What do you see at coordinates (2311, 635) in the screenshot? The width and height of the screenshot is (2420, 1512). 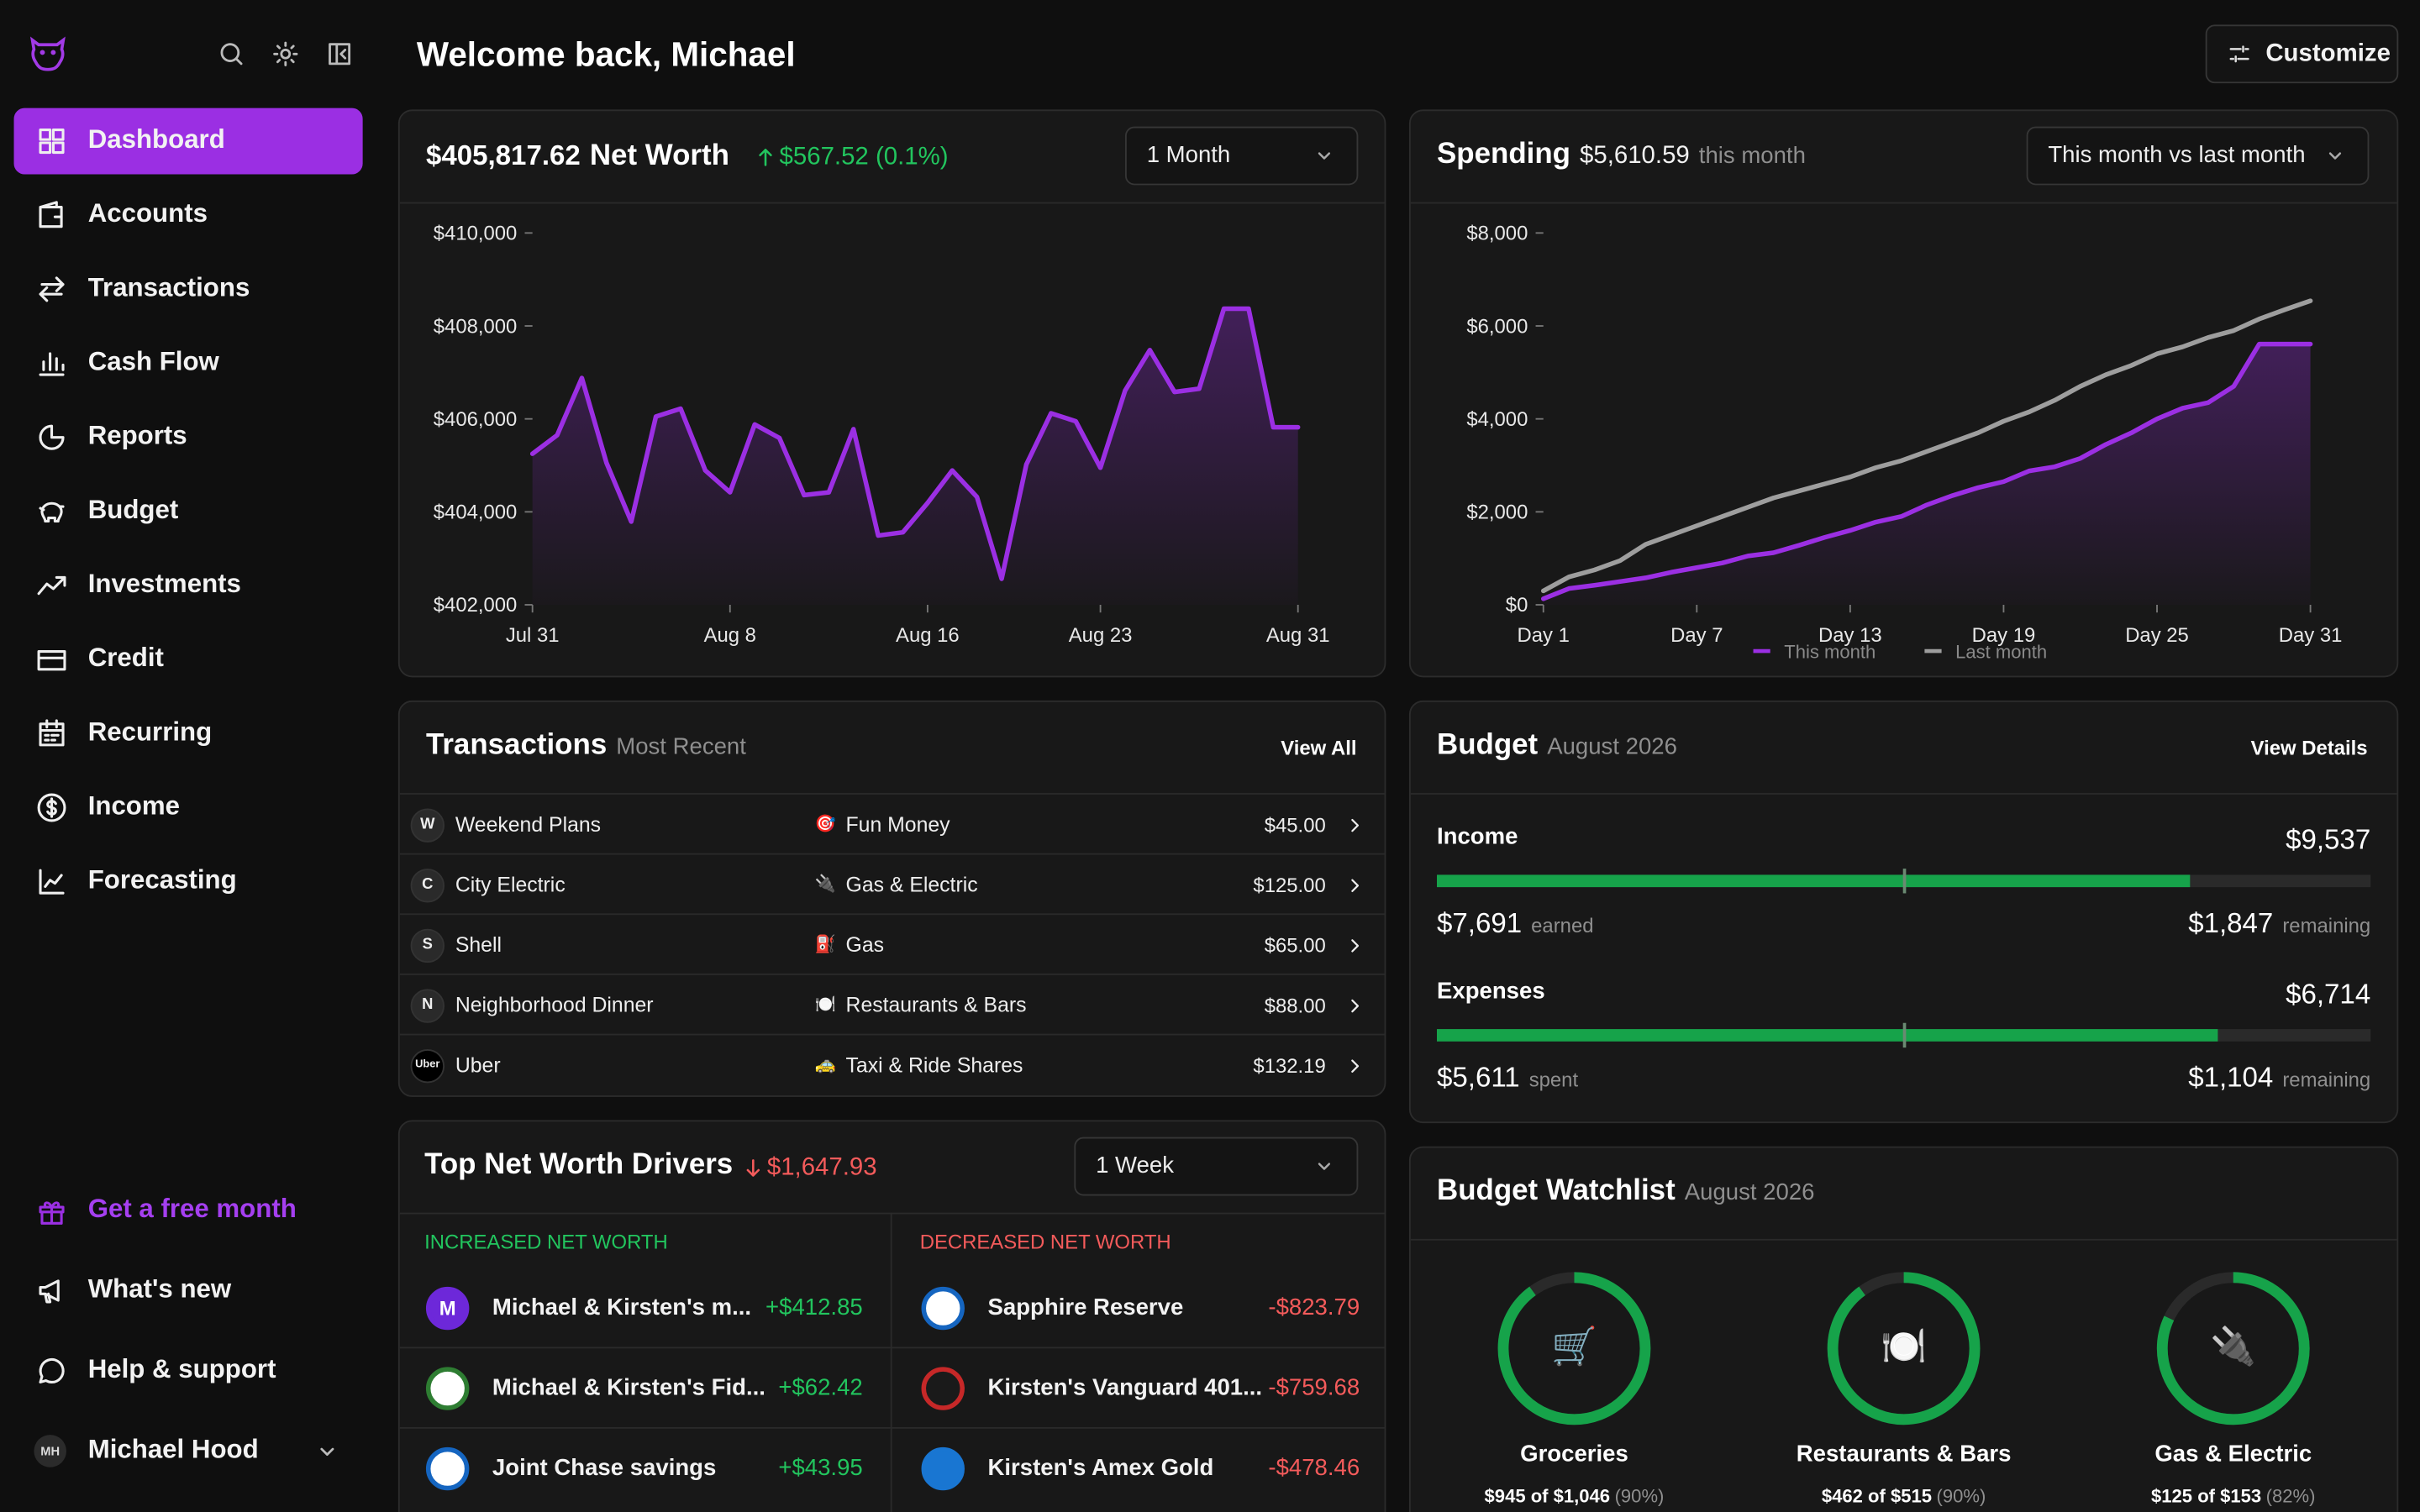 I see `x-tick-label: Day 31` at bounding box center [2311, 635].